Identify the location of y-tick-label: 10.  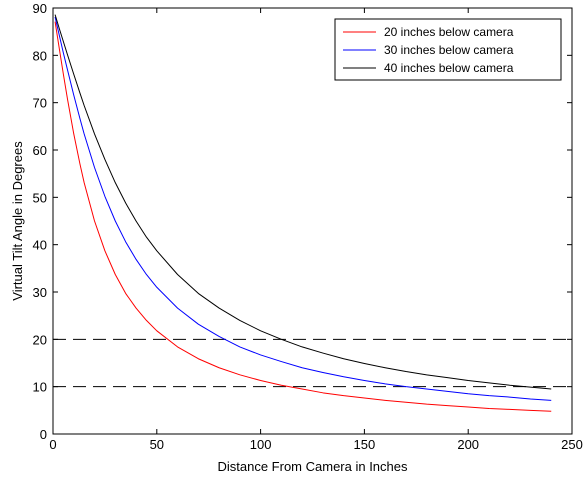
(40, 387).